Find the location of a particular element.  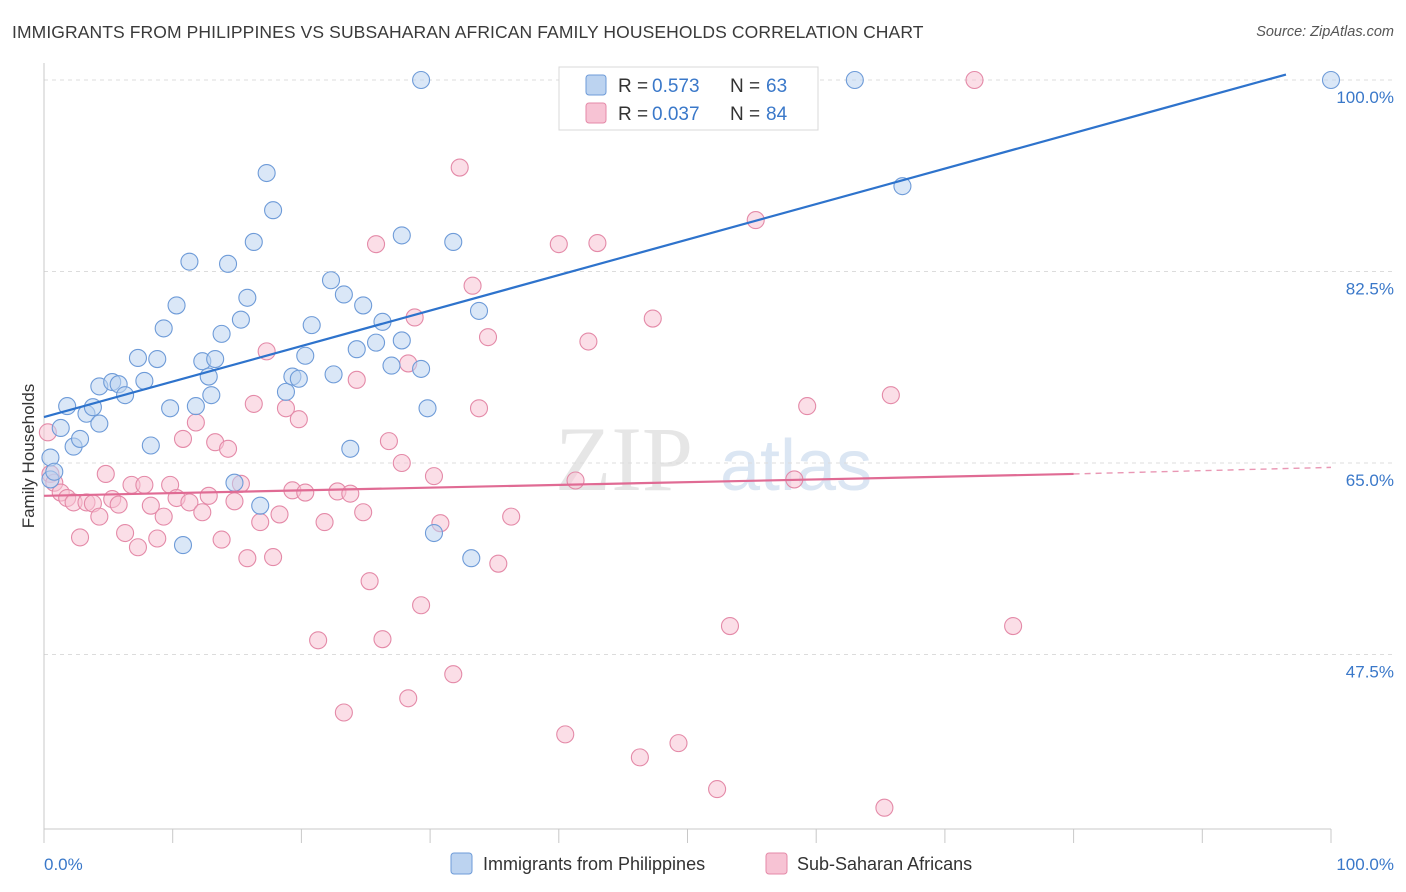

legend-r-label-1: R = is located at coordinates (633, 86).